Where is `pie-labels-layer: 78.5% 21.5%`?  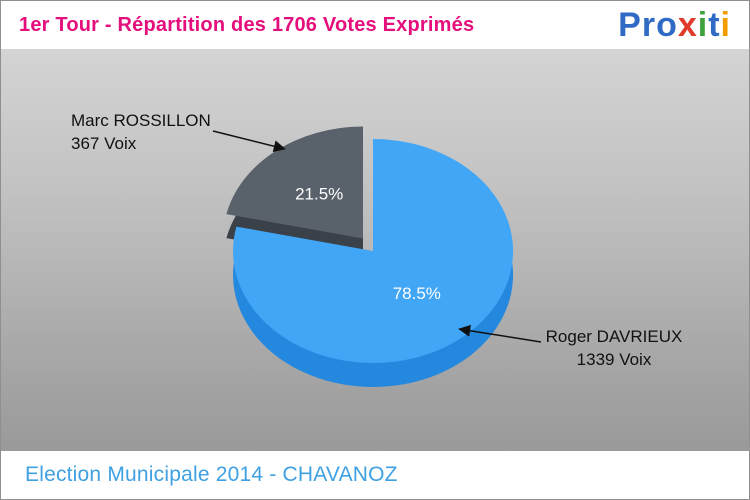 pie-labels-layer: 78.5% 21.5% is located at coordinates (368, 243).